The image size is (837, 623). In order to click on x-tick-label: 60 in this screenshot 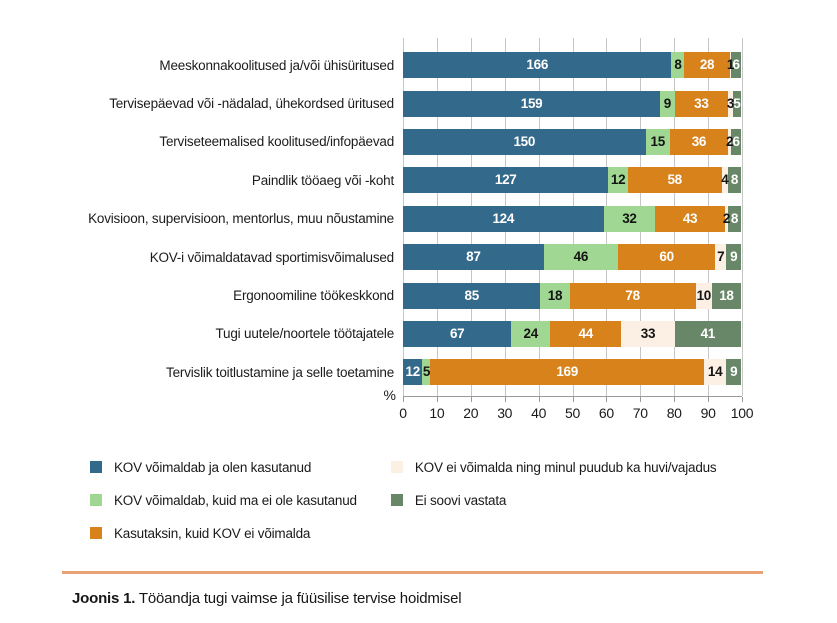, I will do `click(606, 412)`.